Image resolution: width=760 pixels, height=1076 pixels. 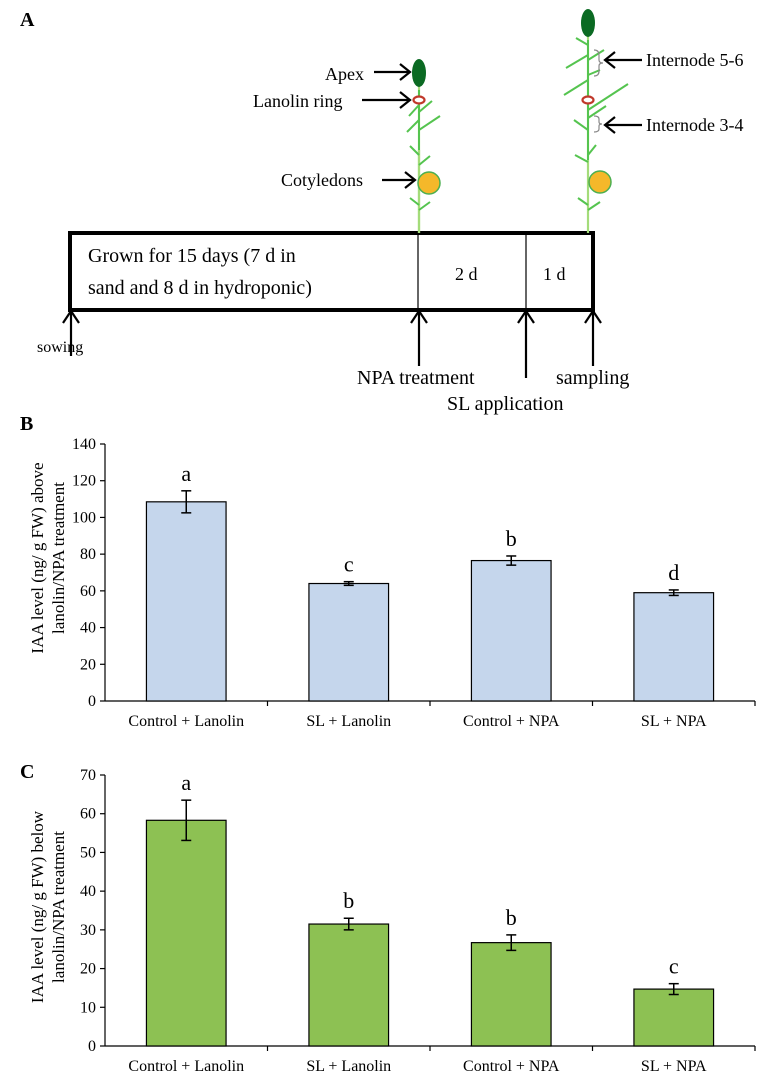 I want to click on y-tick-label: 70, so click(x=88, y=775).